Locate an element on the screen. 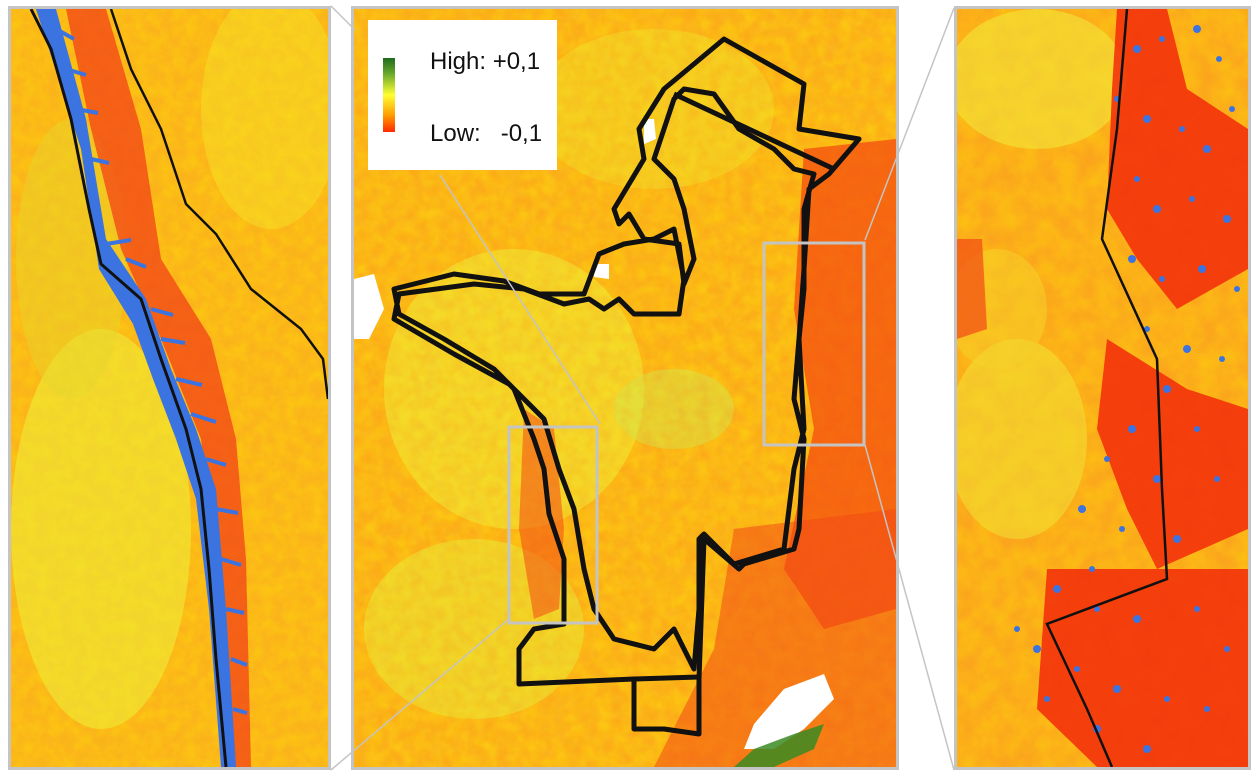  legend-high-label: High: +0,1 is located at coordinates (485, 61).